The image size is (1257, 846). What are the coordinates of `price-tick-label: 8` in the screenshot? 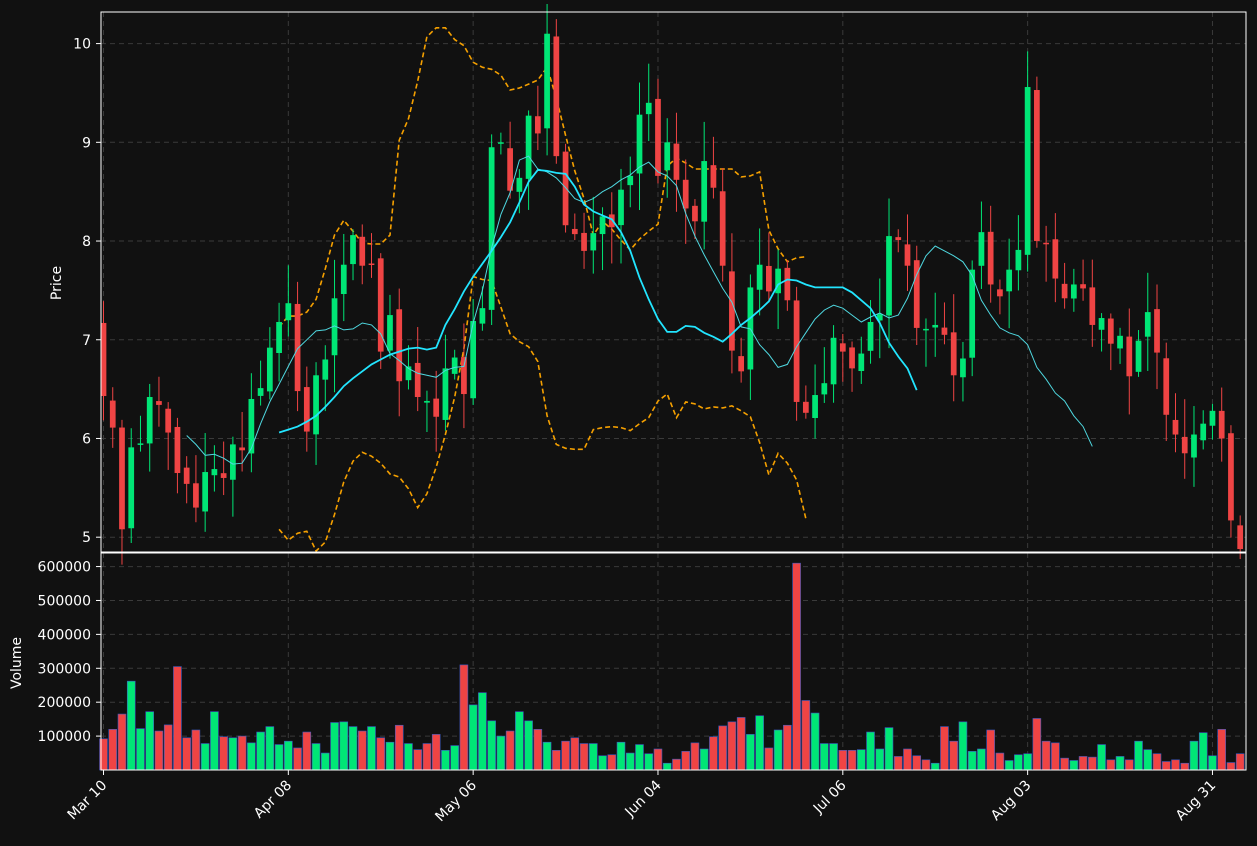 It's located at (86, 242).